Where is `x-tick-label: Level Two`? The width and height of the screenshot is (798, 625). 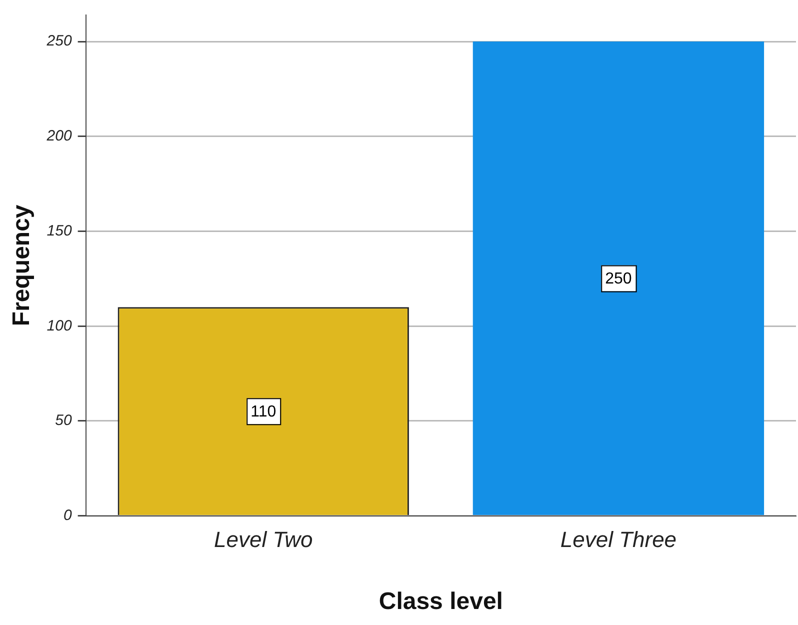
x-tick-label: Level Two is located at coordinates (263, 539).